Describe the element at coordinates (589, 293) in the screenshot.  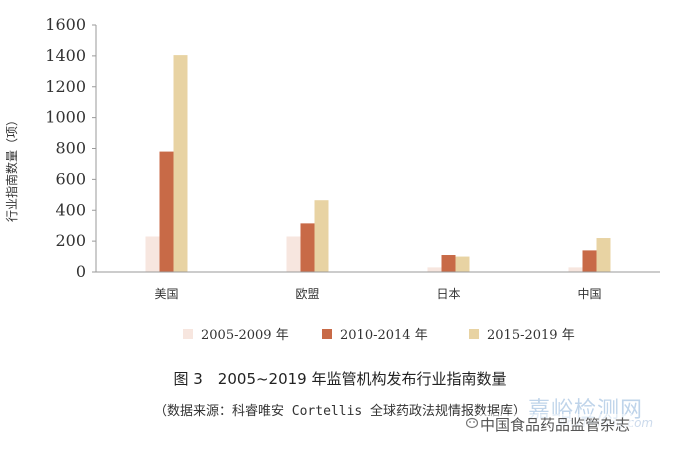
I see `x-tick-label: 中国` at that location.